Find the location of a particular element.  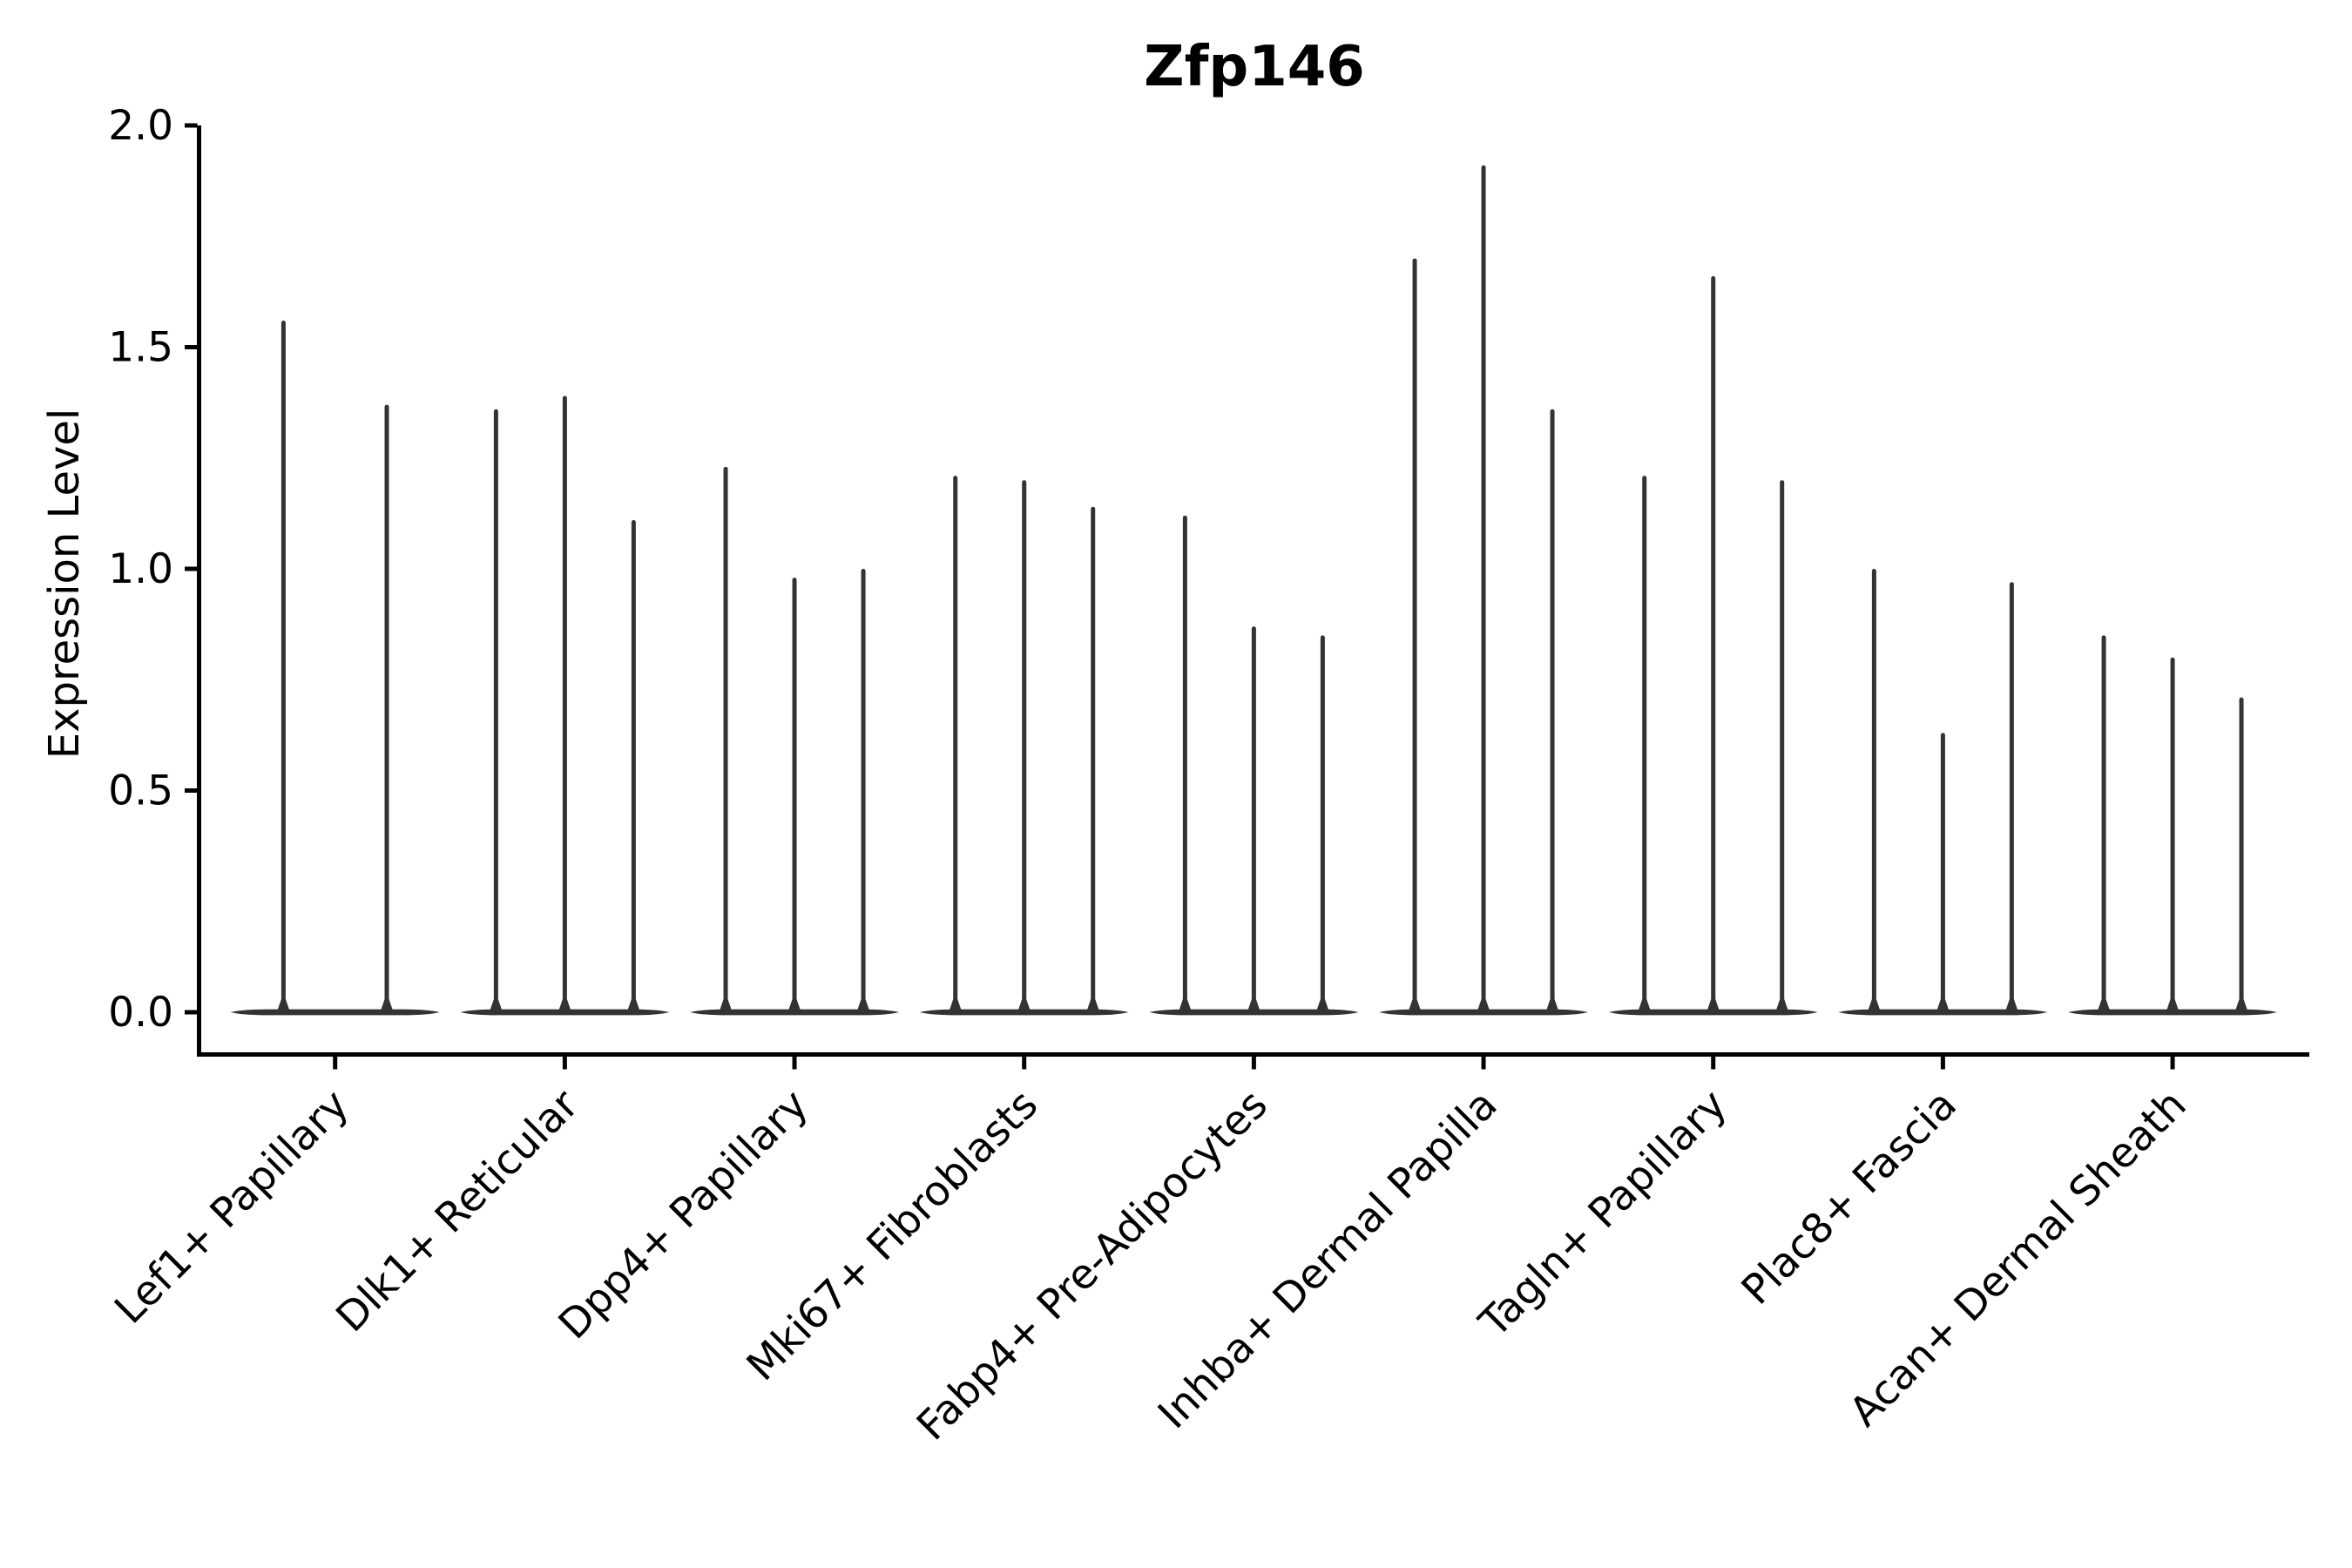

y-tick-label: 2.0 is located at coordinates (140, 126).